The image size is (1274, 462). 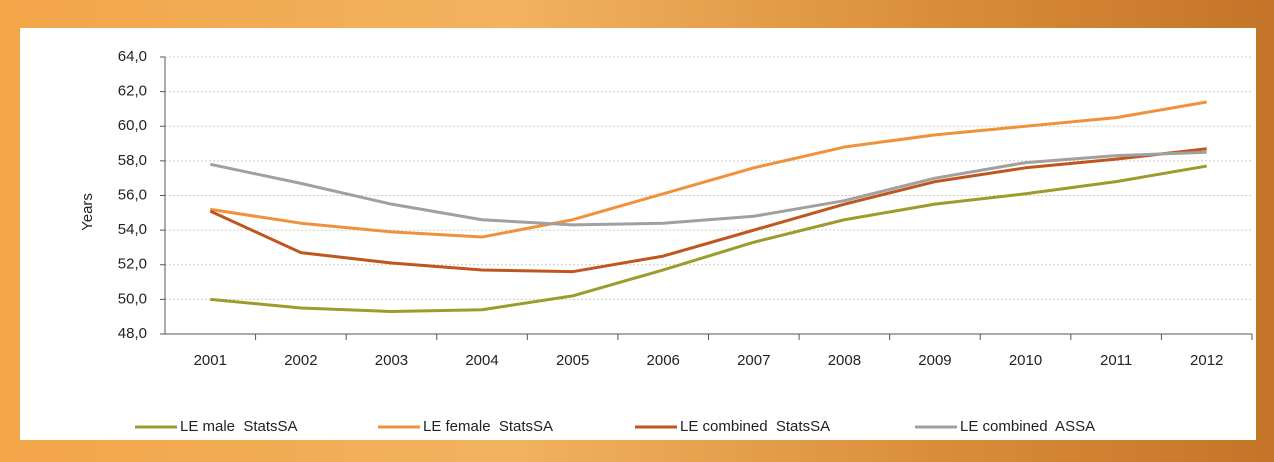 What do you see at coordinates (572, 360) in the screenshot?
I see `x-tick-label: 2005` at bounding box center [572, 360].